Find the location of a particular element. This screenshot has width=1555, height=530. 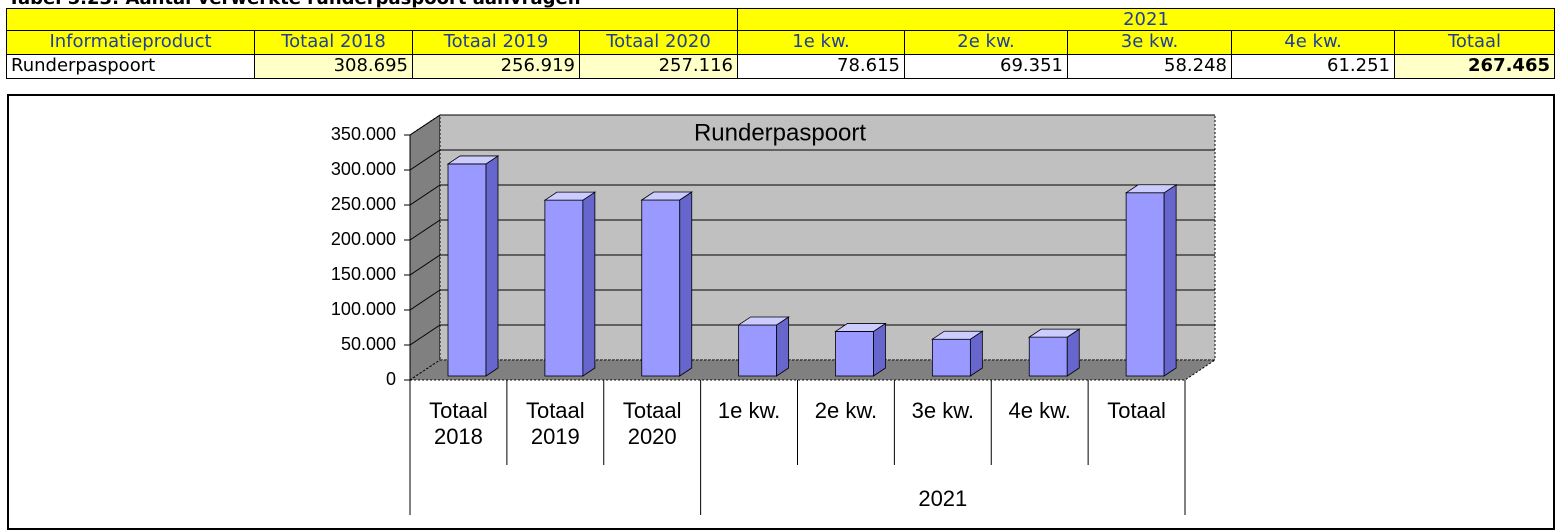

table-header-cell: 1e kw. is located at coordinates (821, 43).